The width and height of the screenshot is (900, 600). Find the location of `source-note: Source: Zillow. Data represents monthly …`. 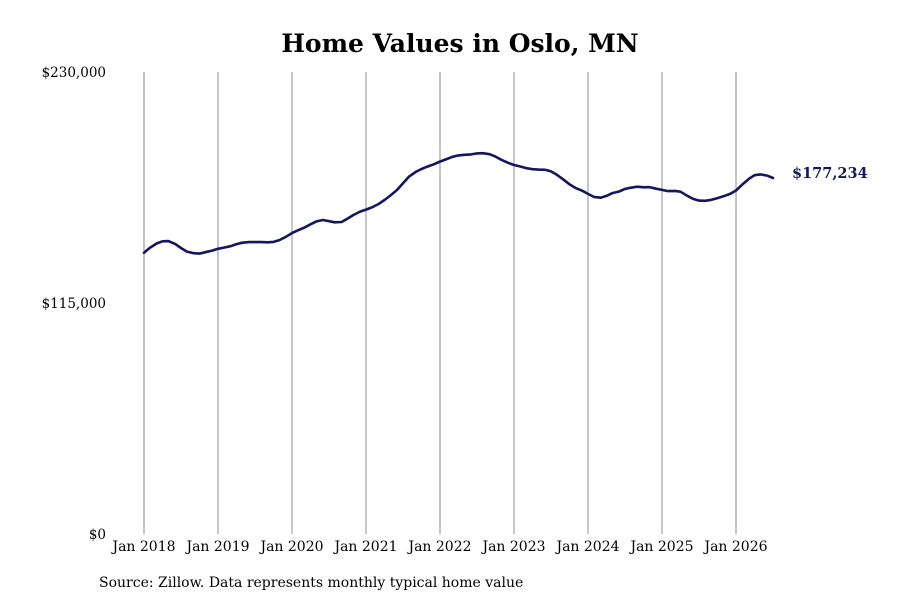

source-note: Source: Zillow. Data represents monthly … is located at coordinates (311, 583).